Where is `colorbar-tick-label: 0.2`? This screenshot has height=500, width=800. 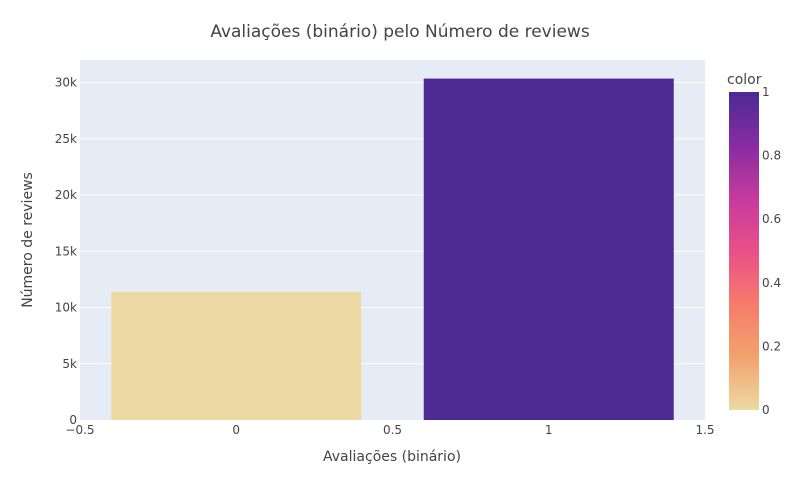
colorbar-tick-label: 0.2 is located at coordinates (771, 346).